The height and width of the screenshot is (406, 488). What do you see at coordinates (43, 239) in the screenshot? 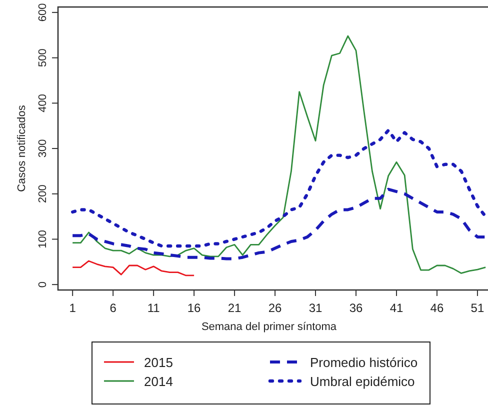
I see `y-tick-label: 100` at bounding box center [43, 239].